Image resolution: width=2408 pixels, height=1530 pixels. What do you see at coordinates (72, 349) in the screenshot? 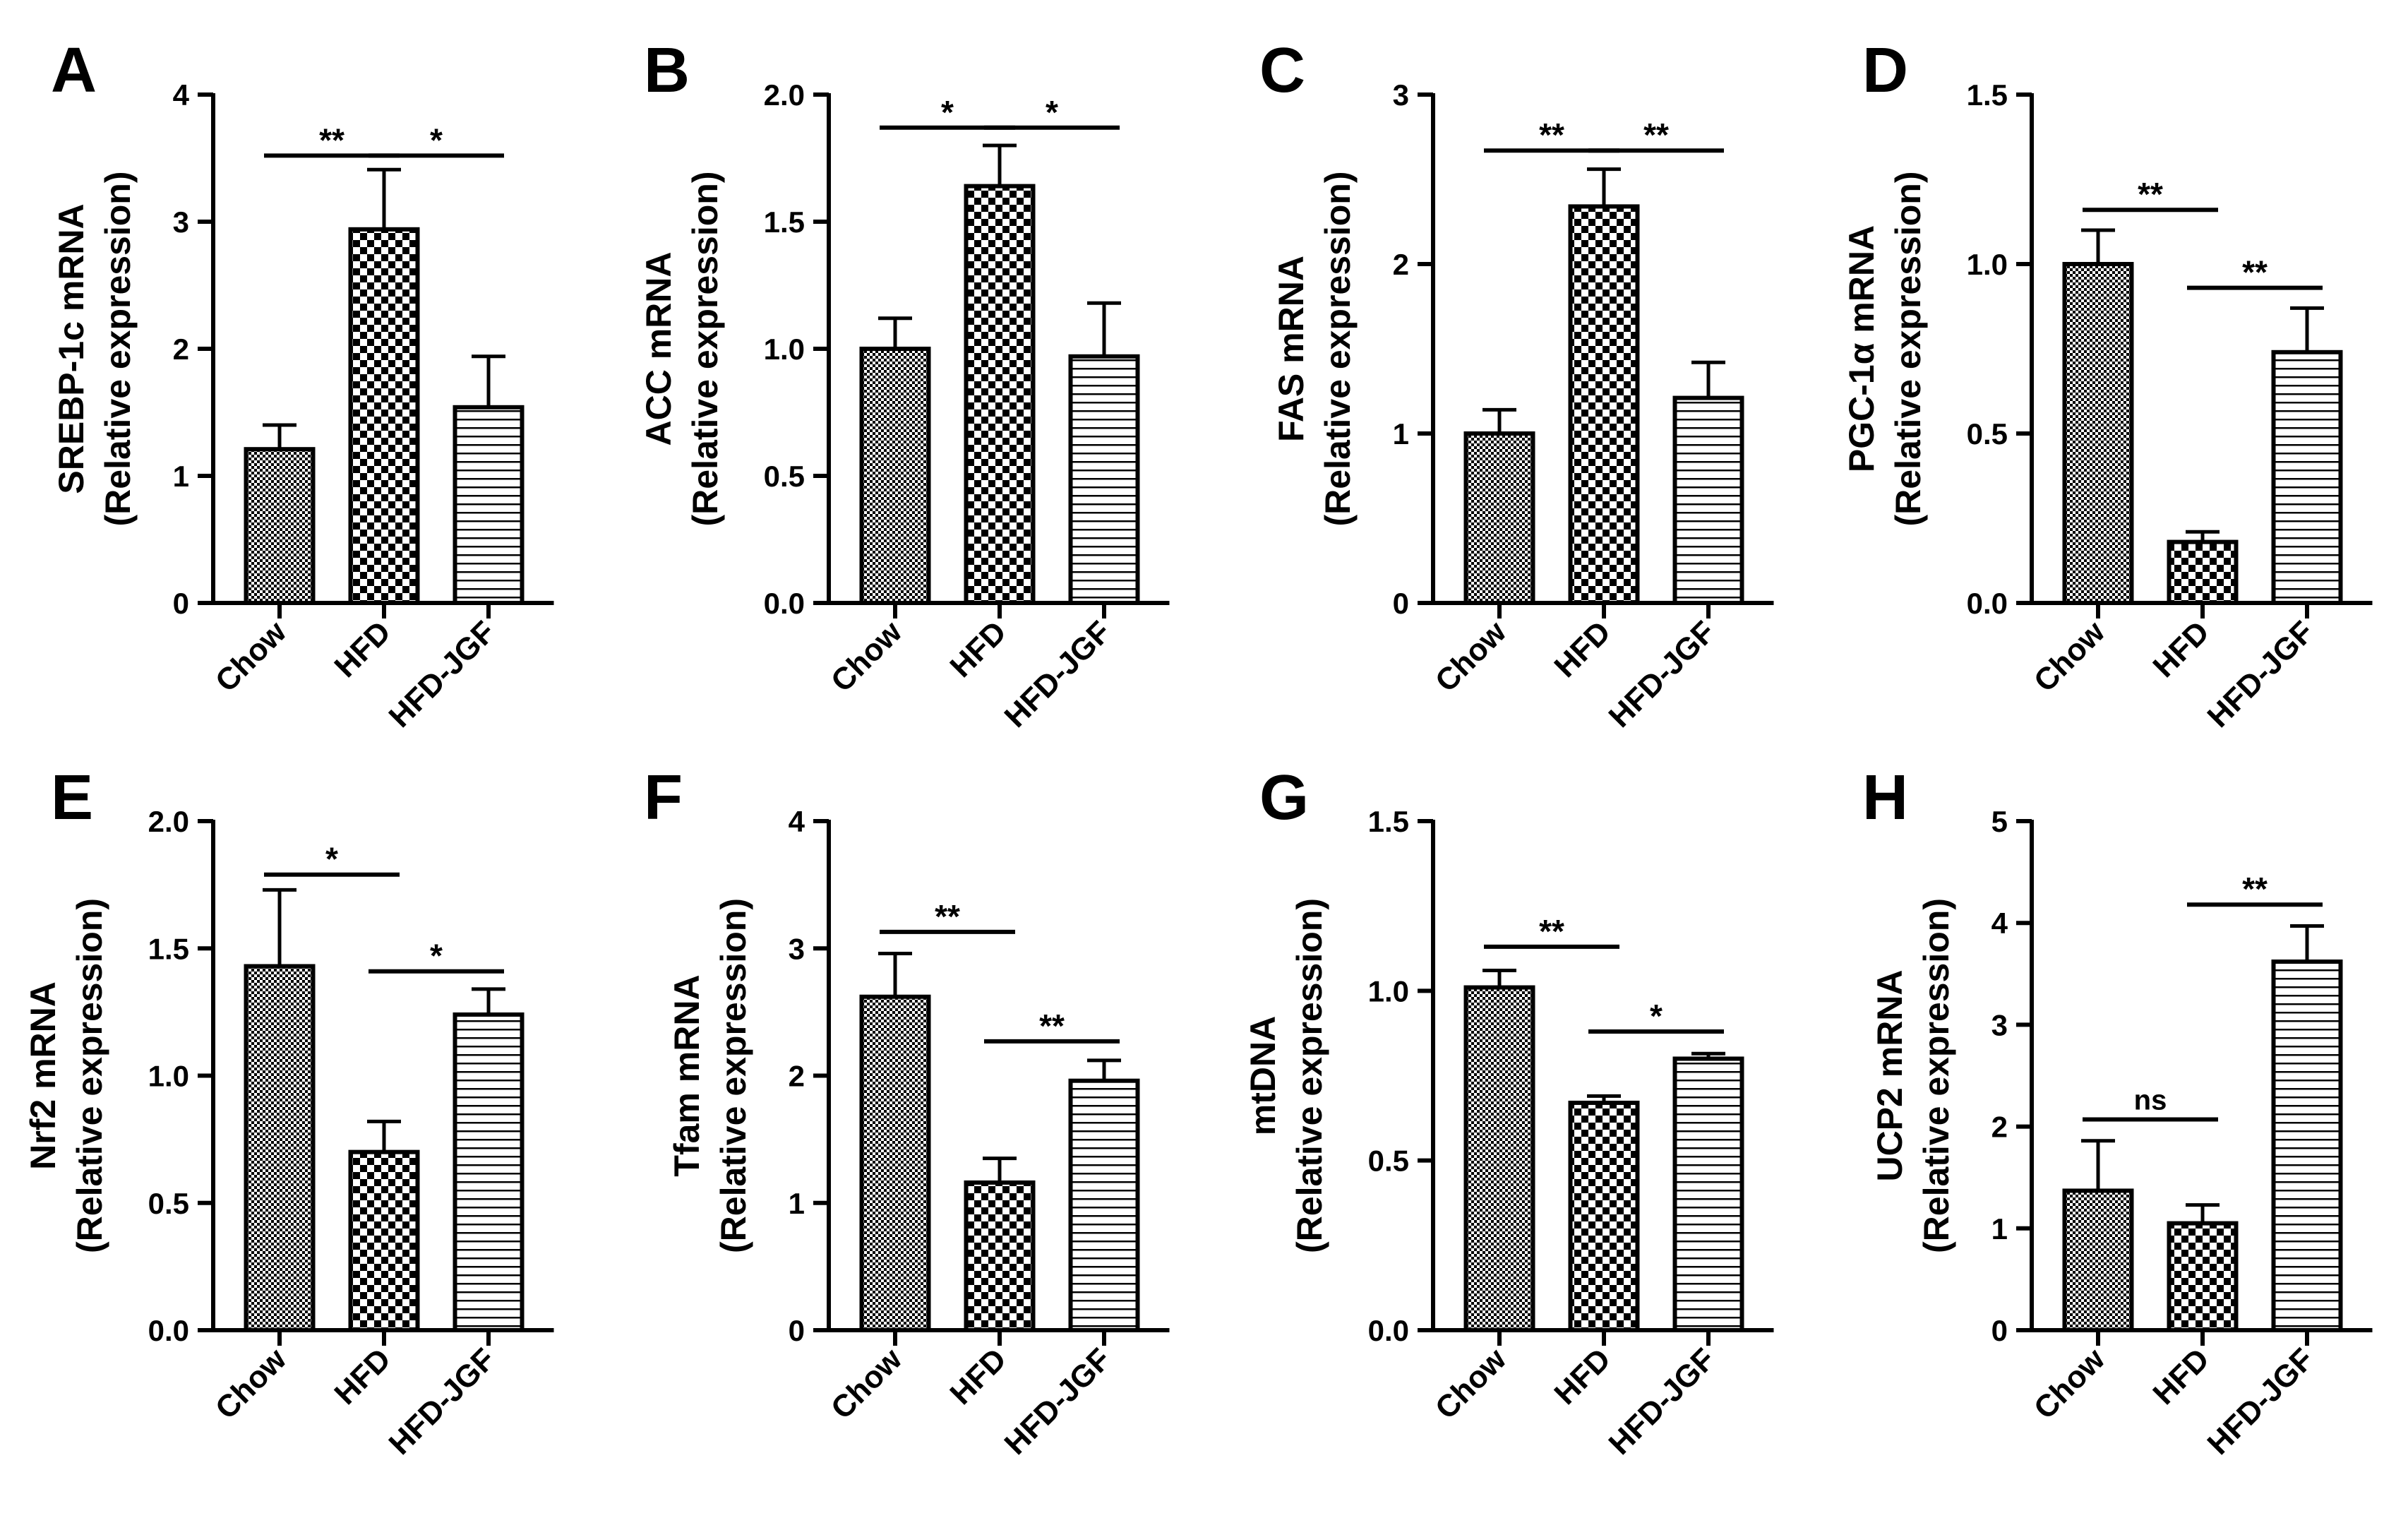
I see `y-axis-label: SREBP-1c mRNA` at bounding box center [72, 349].